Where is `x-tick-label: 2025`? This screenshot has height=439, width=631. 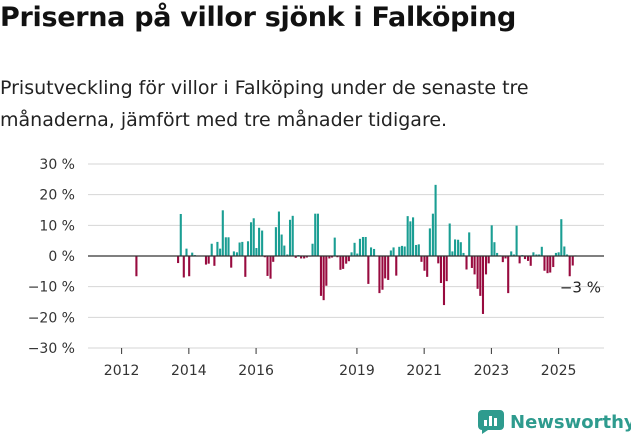
x-tick-label: 2025 is located at coordinates (559, 371).